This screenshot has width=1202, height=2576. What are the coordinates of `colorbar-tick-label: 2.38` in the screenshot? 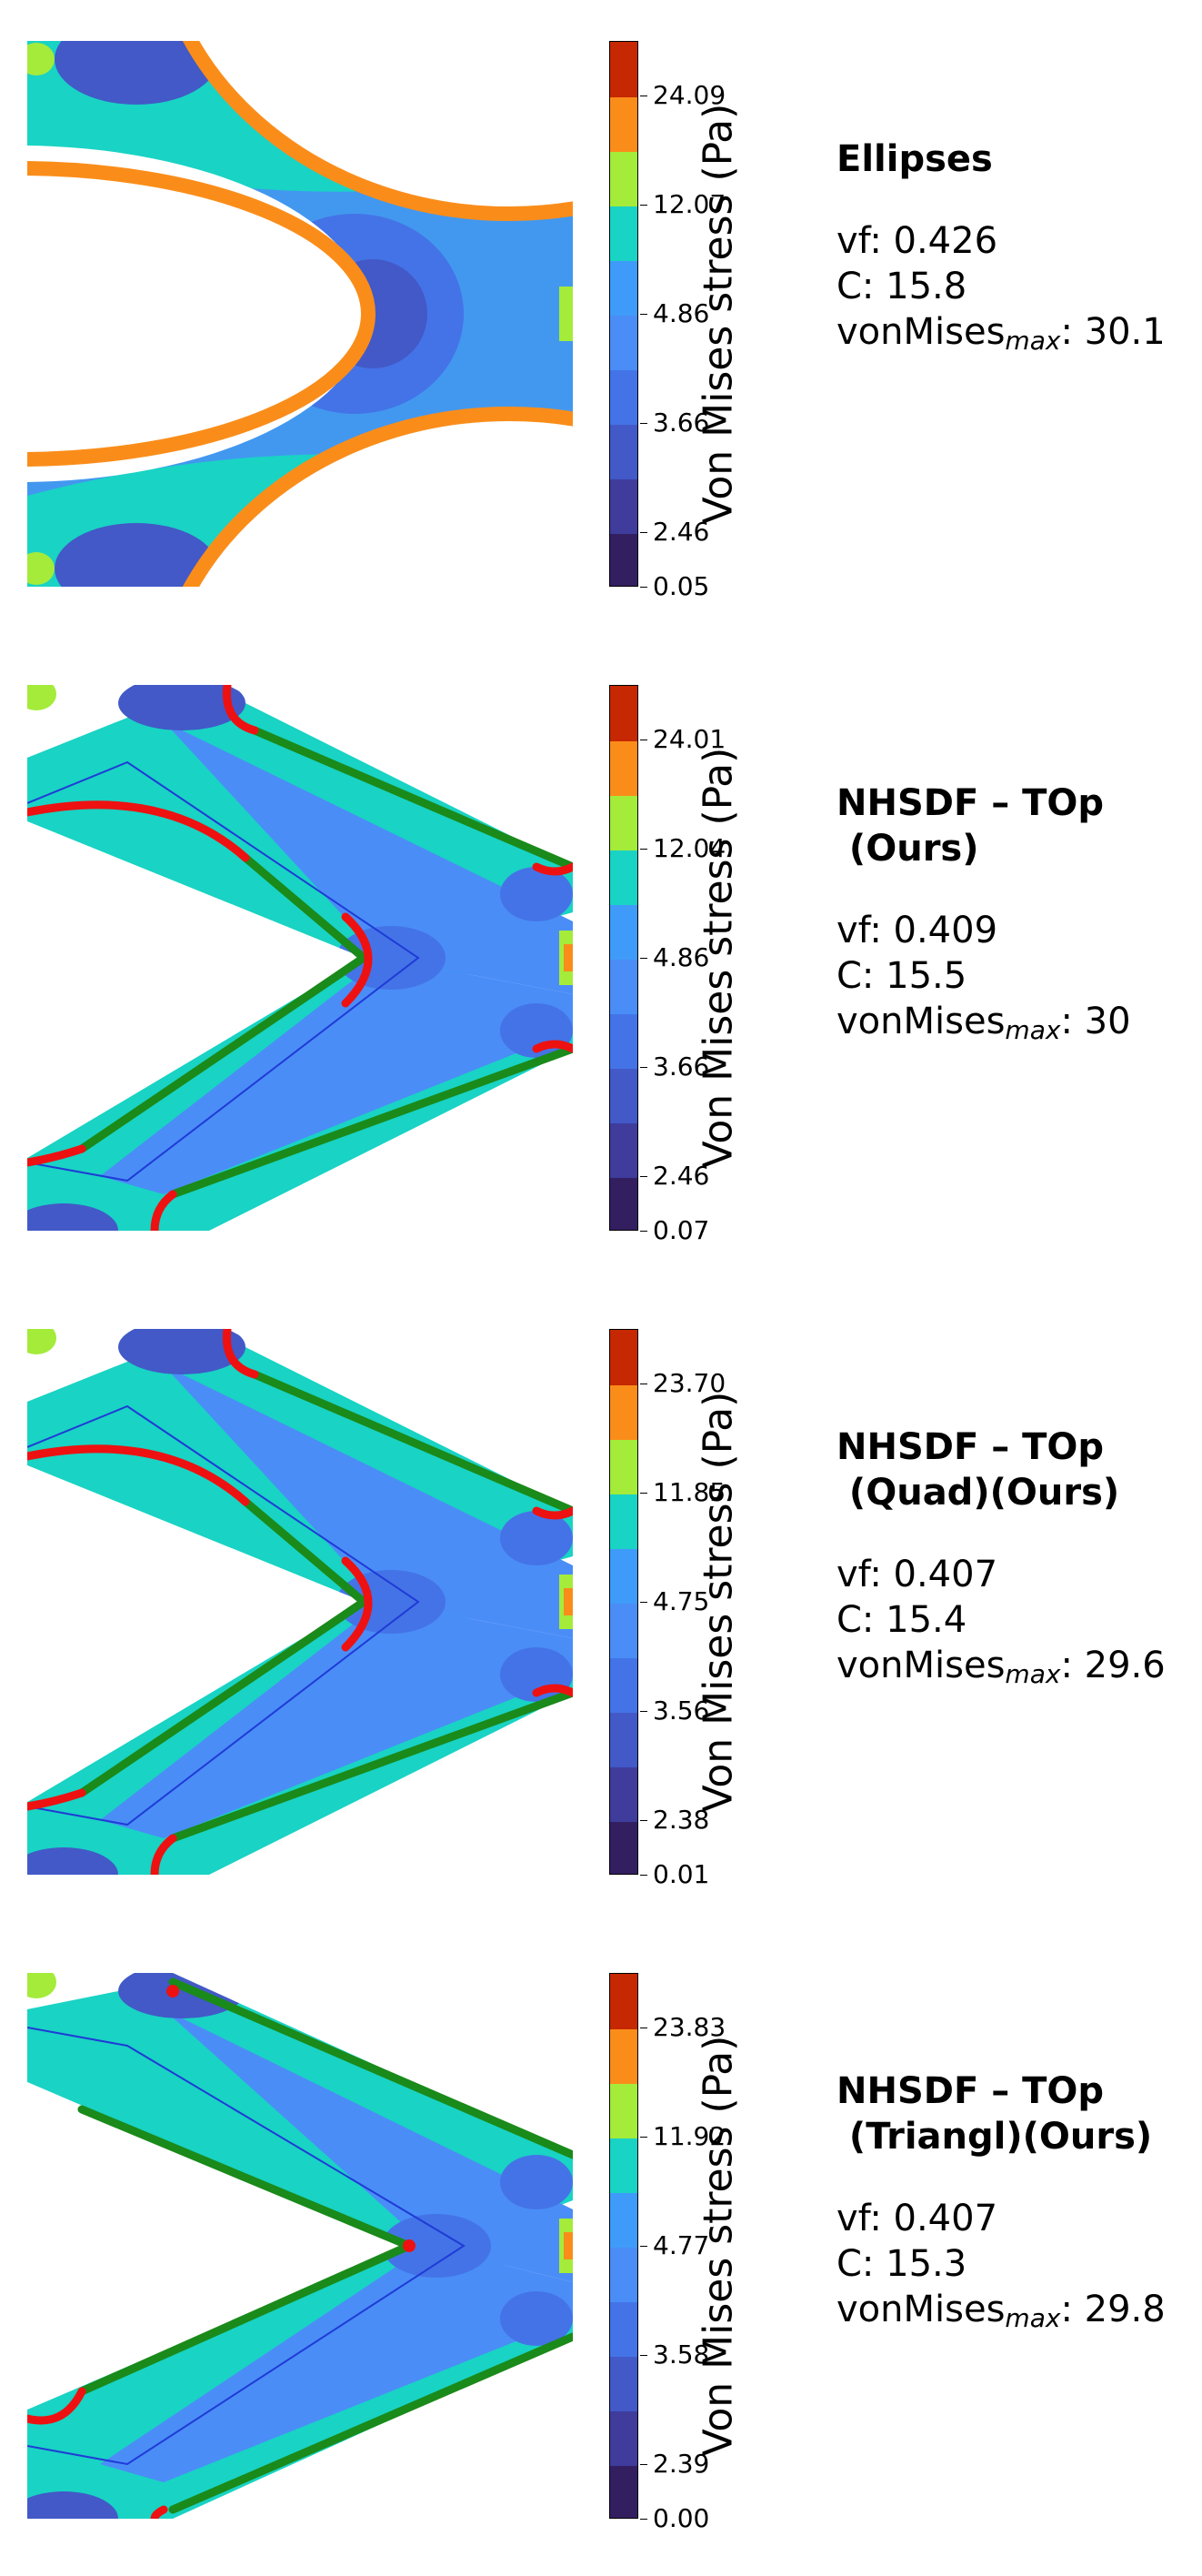 It's located at (681, 1820).